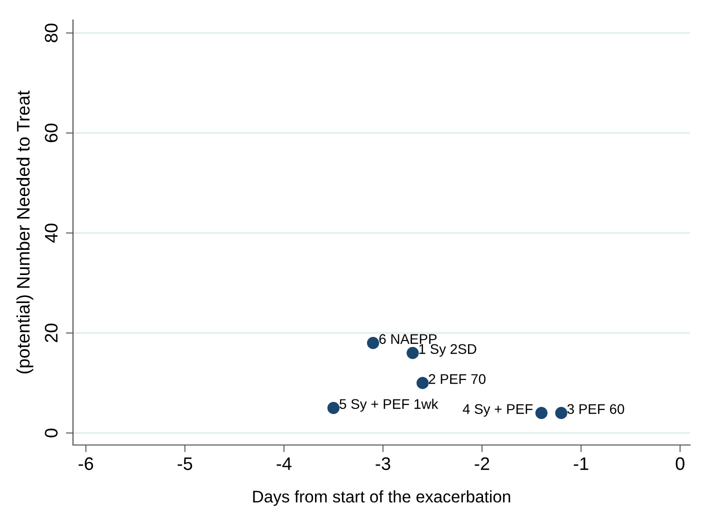  What do you see at coordinates (51, 233) in the screenshot?
I see `y-tick-label: 40` at bounding box center [51, 233].